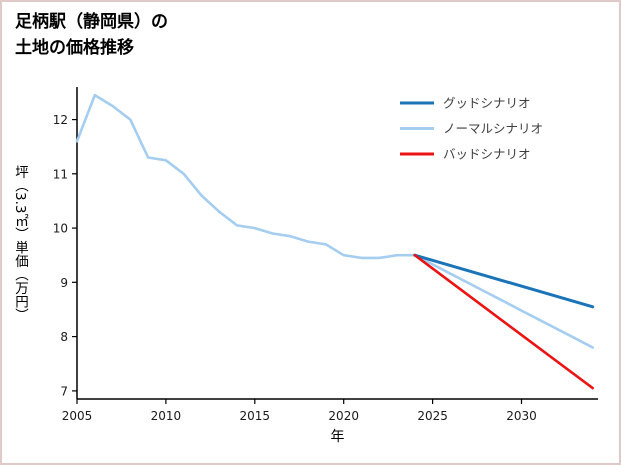 This screenshot has height=465, width=621. What do you see at coordinates (64, 391) in the screenshot?
I see `y-tick-label: 7` at bounding box center [64, 391].